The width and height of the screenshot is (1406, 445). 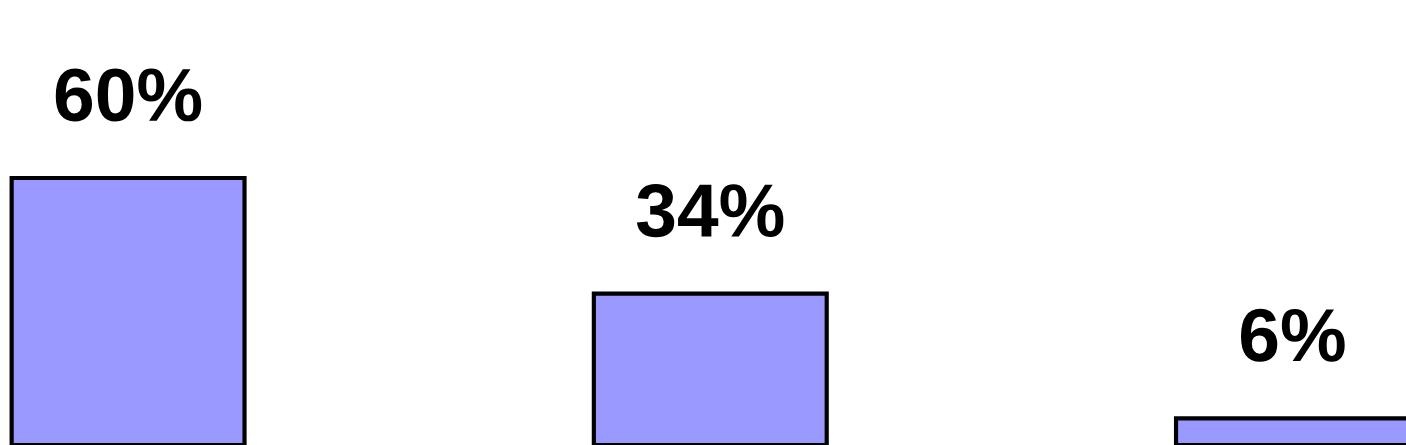 What do you see at coordinates (128, 95) in the screenshot?
I see `data-label: 60%` at bounding box center [128, 95].